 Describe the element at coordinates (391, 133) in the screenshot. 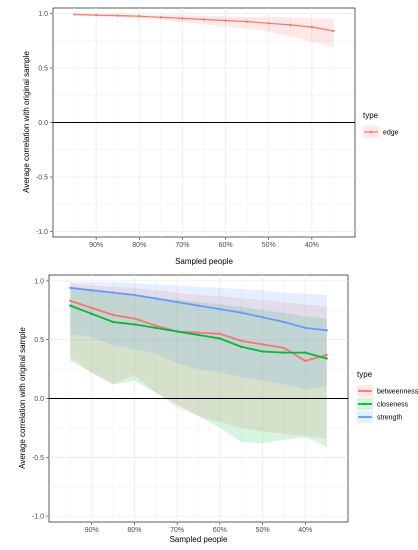

I see `legend-label-edge: edge` at that location.